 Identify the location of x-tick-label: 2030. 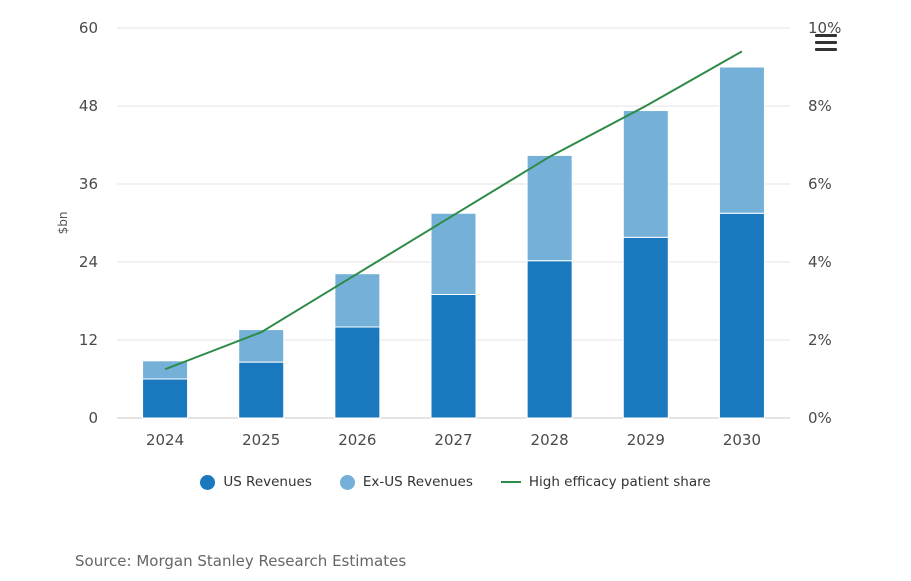
(742, 440).